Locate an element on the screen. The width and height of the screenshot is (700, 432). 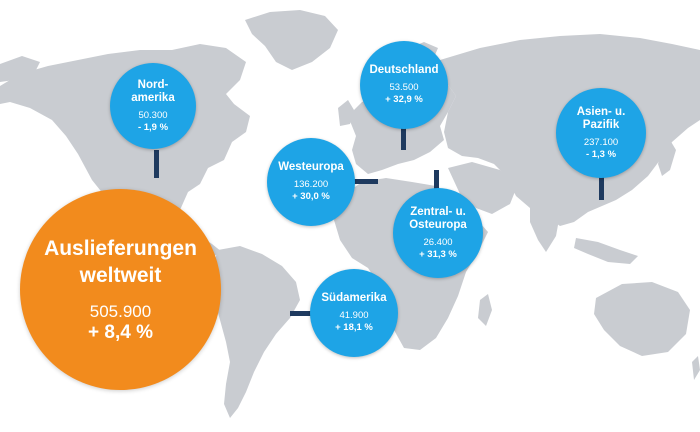
landmass-new-zealand is located at coordinates (696, 368).